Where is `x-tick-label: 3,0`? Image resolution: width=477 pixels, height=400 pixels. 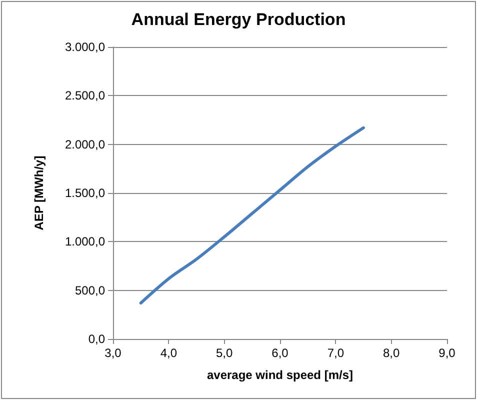
x-tick-label: 3,0 is located at coordinates (113, 353).